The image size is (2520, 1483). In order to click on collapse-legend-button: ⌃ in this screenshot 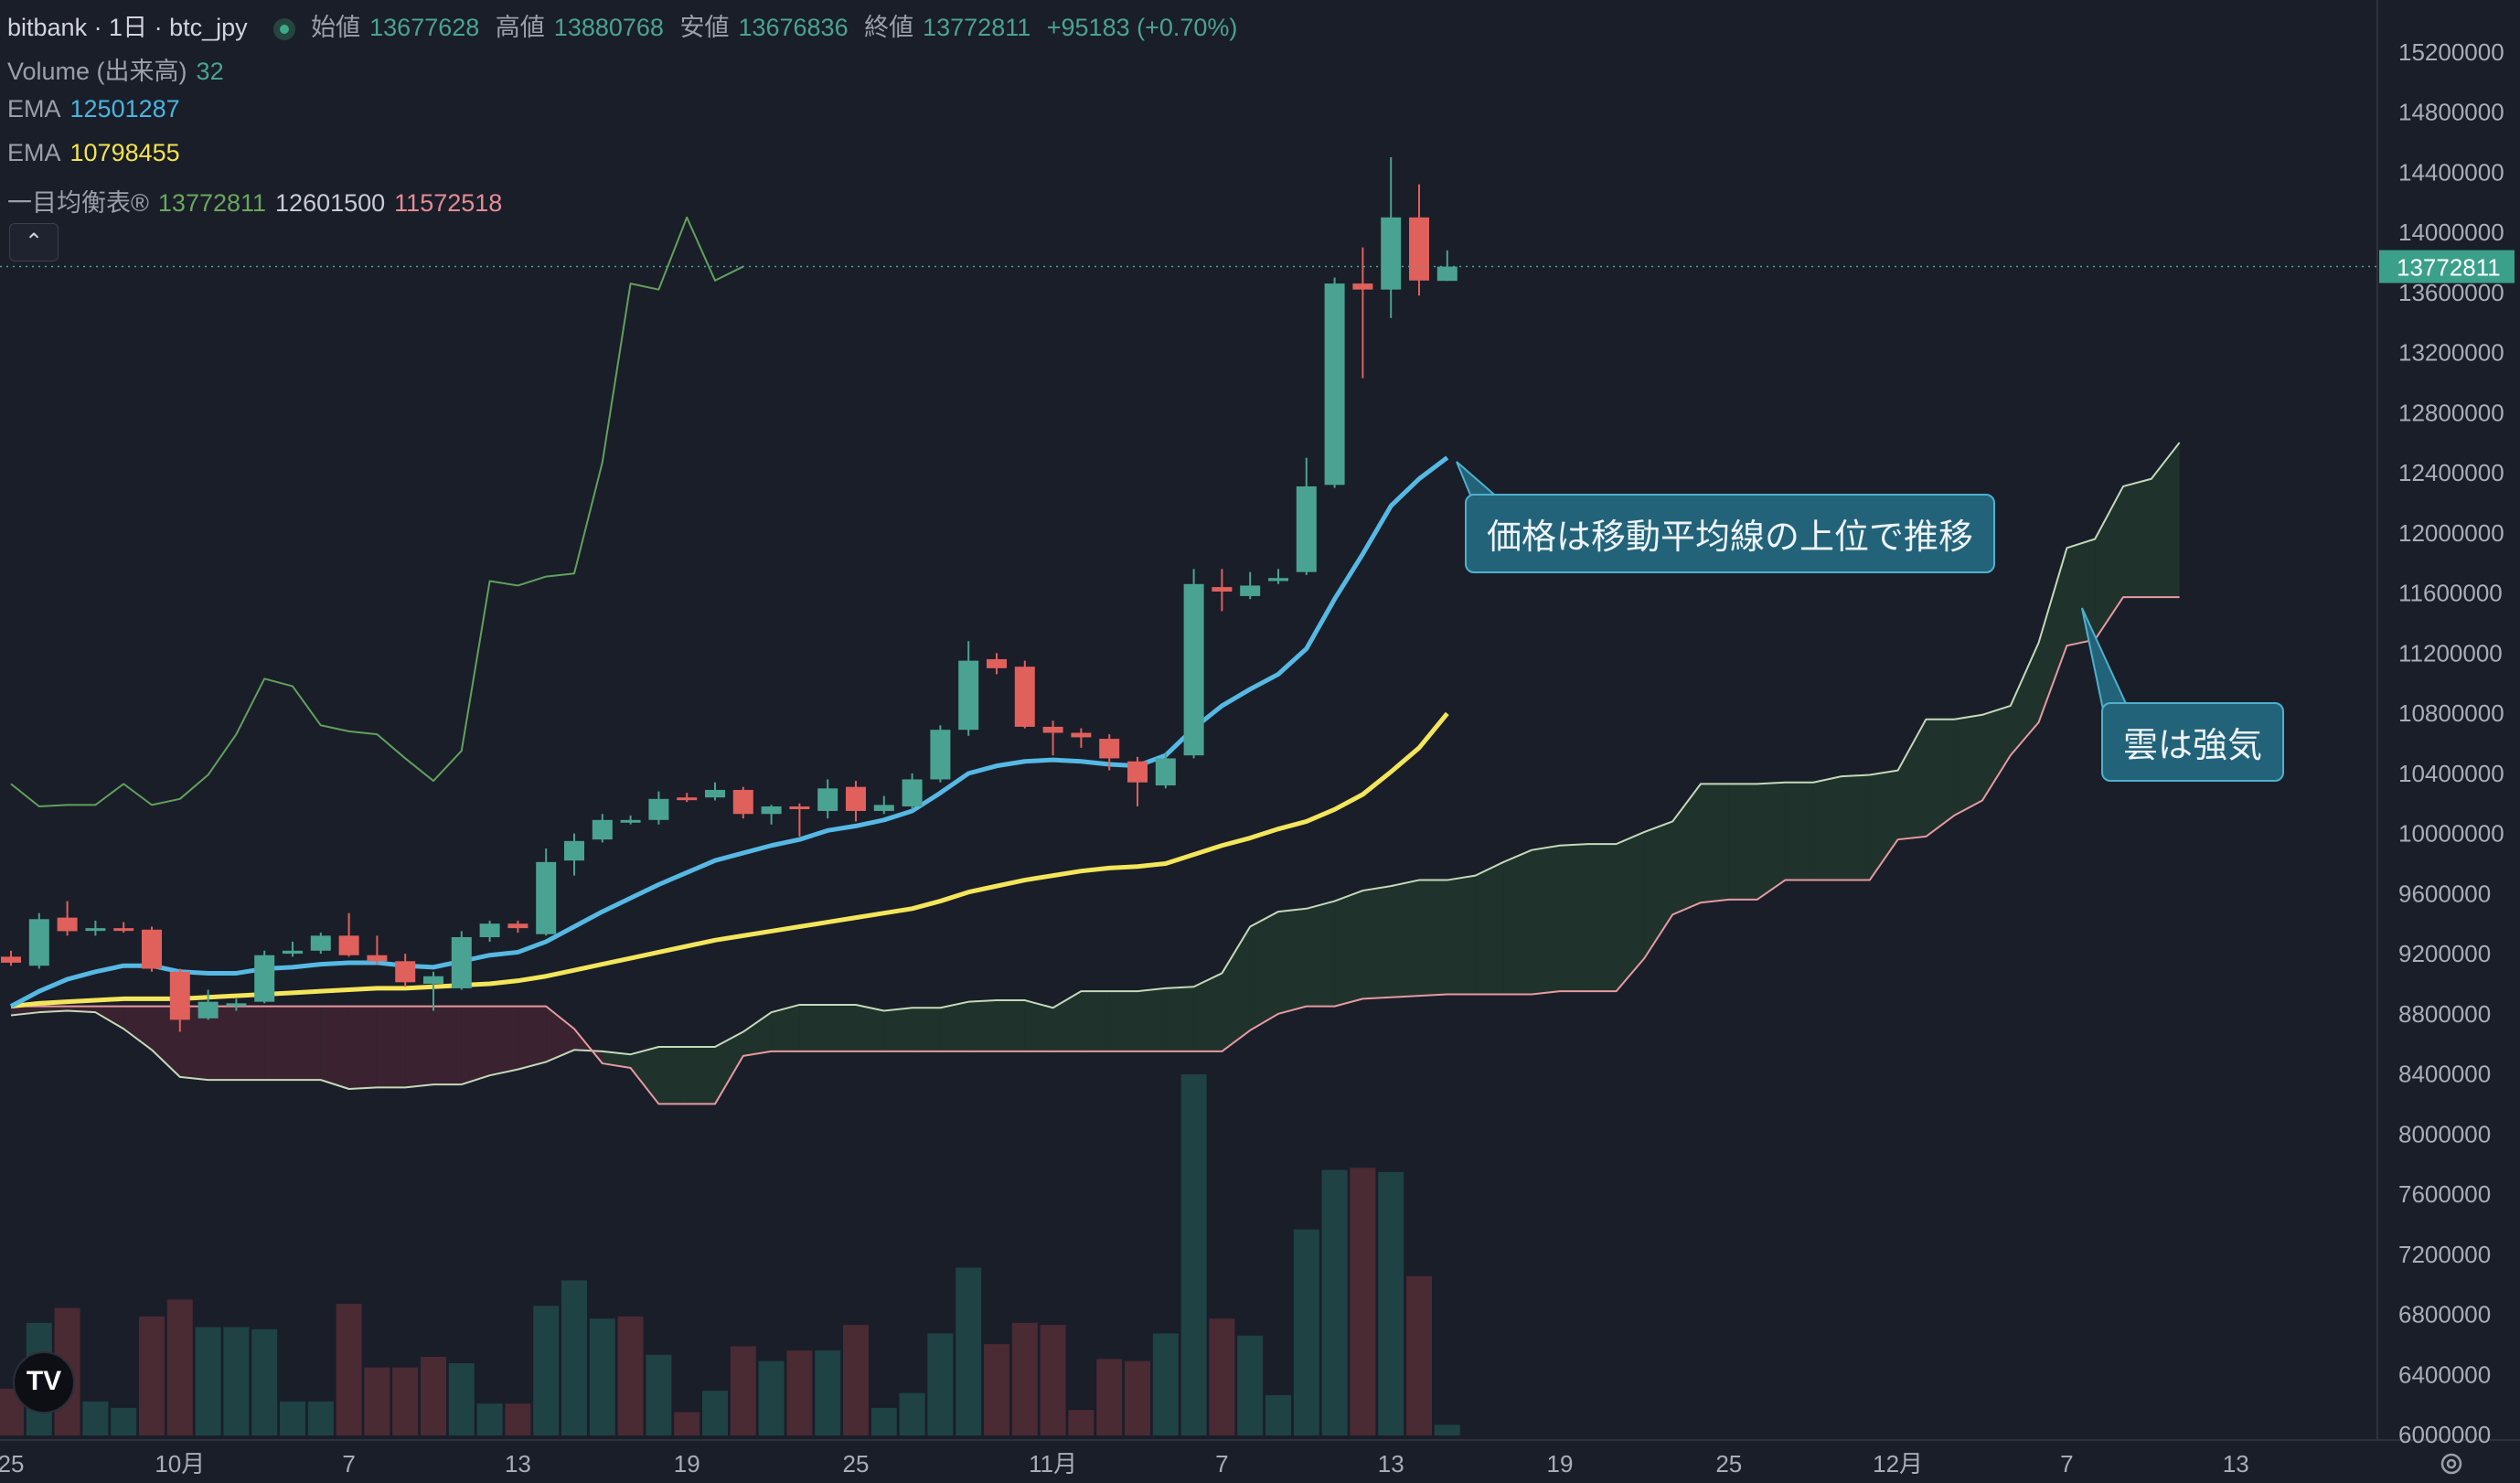, I will do `click(34, 242)`.